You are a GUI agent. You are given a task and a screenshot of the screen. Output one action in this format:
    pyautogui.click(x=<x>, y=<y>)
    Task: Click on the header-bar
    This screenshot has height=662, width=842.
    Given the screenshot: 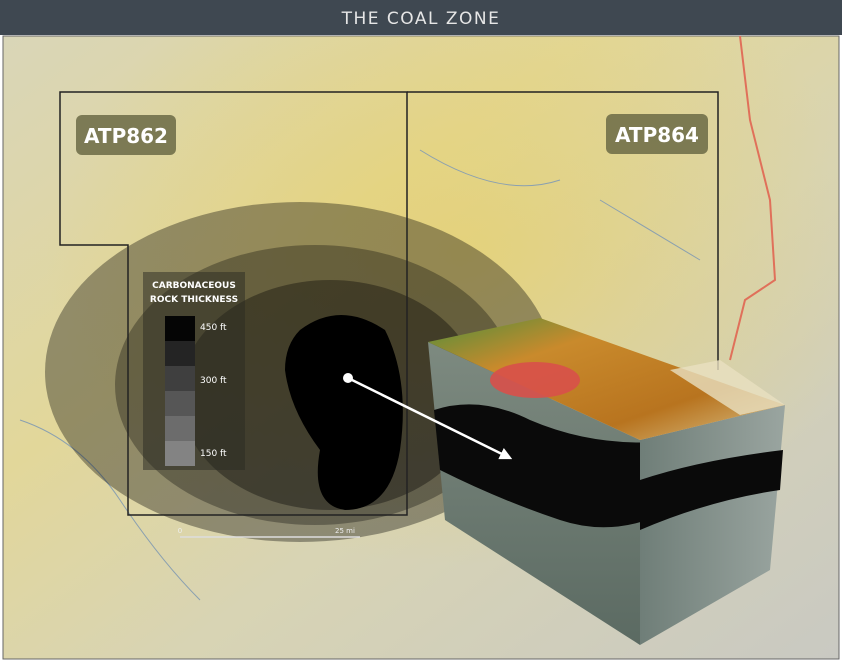 What is the action you would take?
    pyautogui.click(x=421, y=17)
    